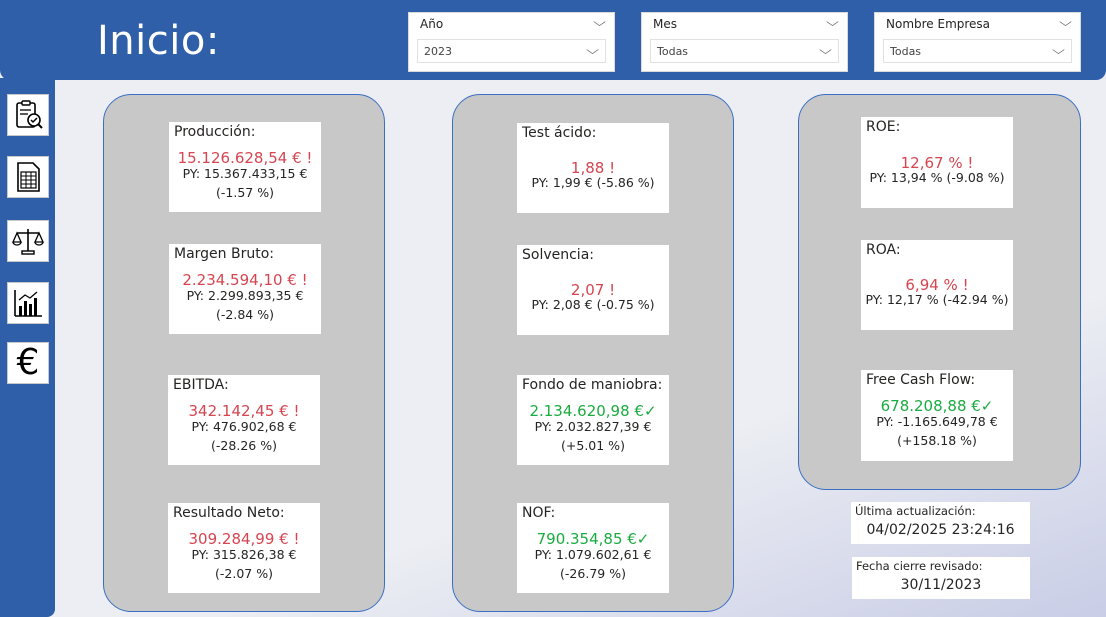  I want to click on kpi-prior-year: PY: 1.079.602,61 €, so click(593, 554).